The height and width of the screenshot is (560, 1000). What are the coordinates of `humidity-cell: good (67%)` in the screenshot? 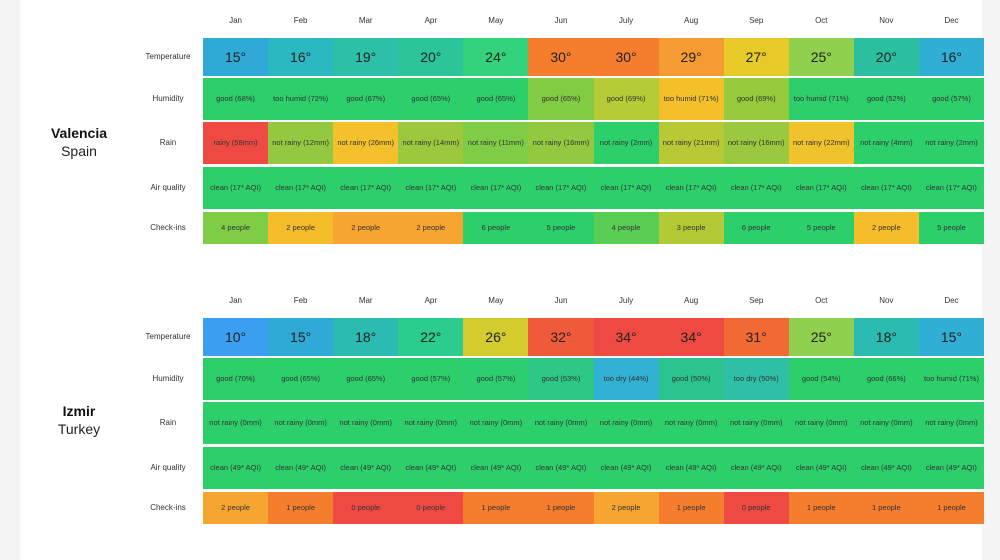 It's located at (366, 99).